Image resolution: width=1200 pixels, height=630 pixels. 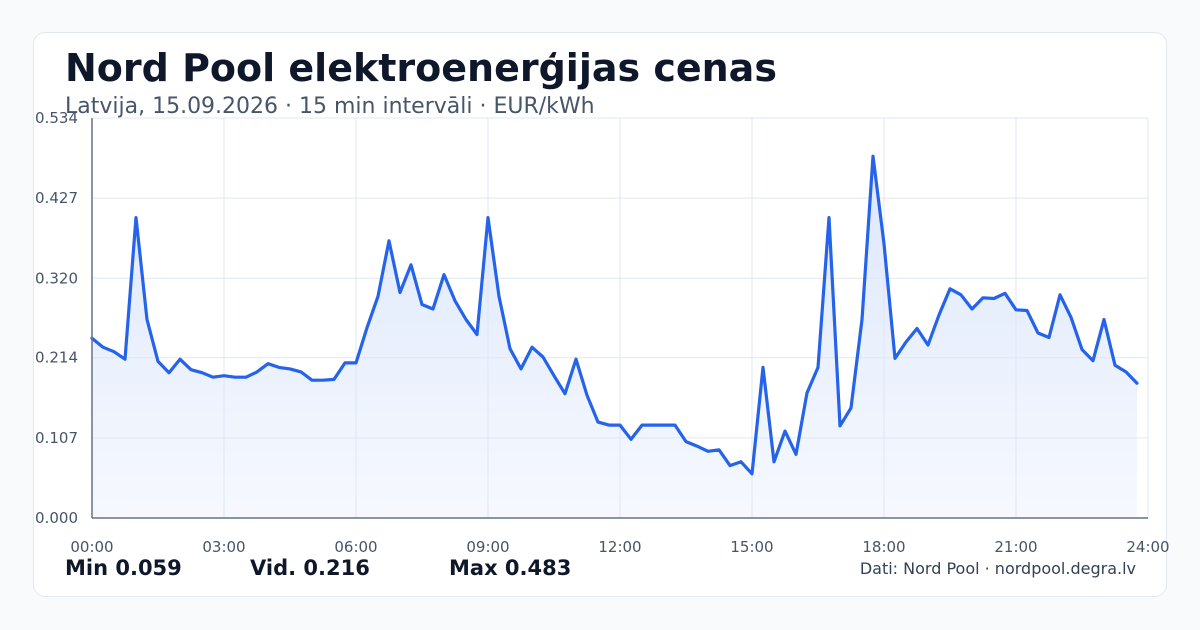 What do you see at coordinates (883, 547) in the screenshot?
I see `x-tick-label: 18:00` at bounding box center [883, 547].